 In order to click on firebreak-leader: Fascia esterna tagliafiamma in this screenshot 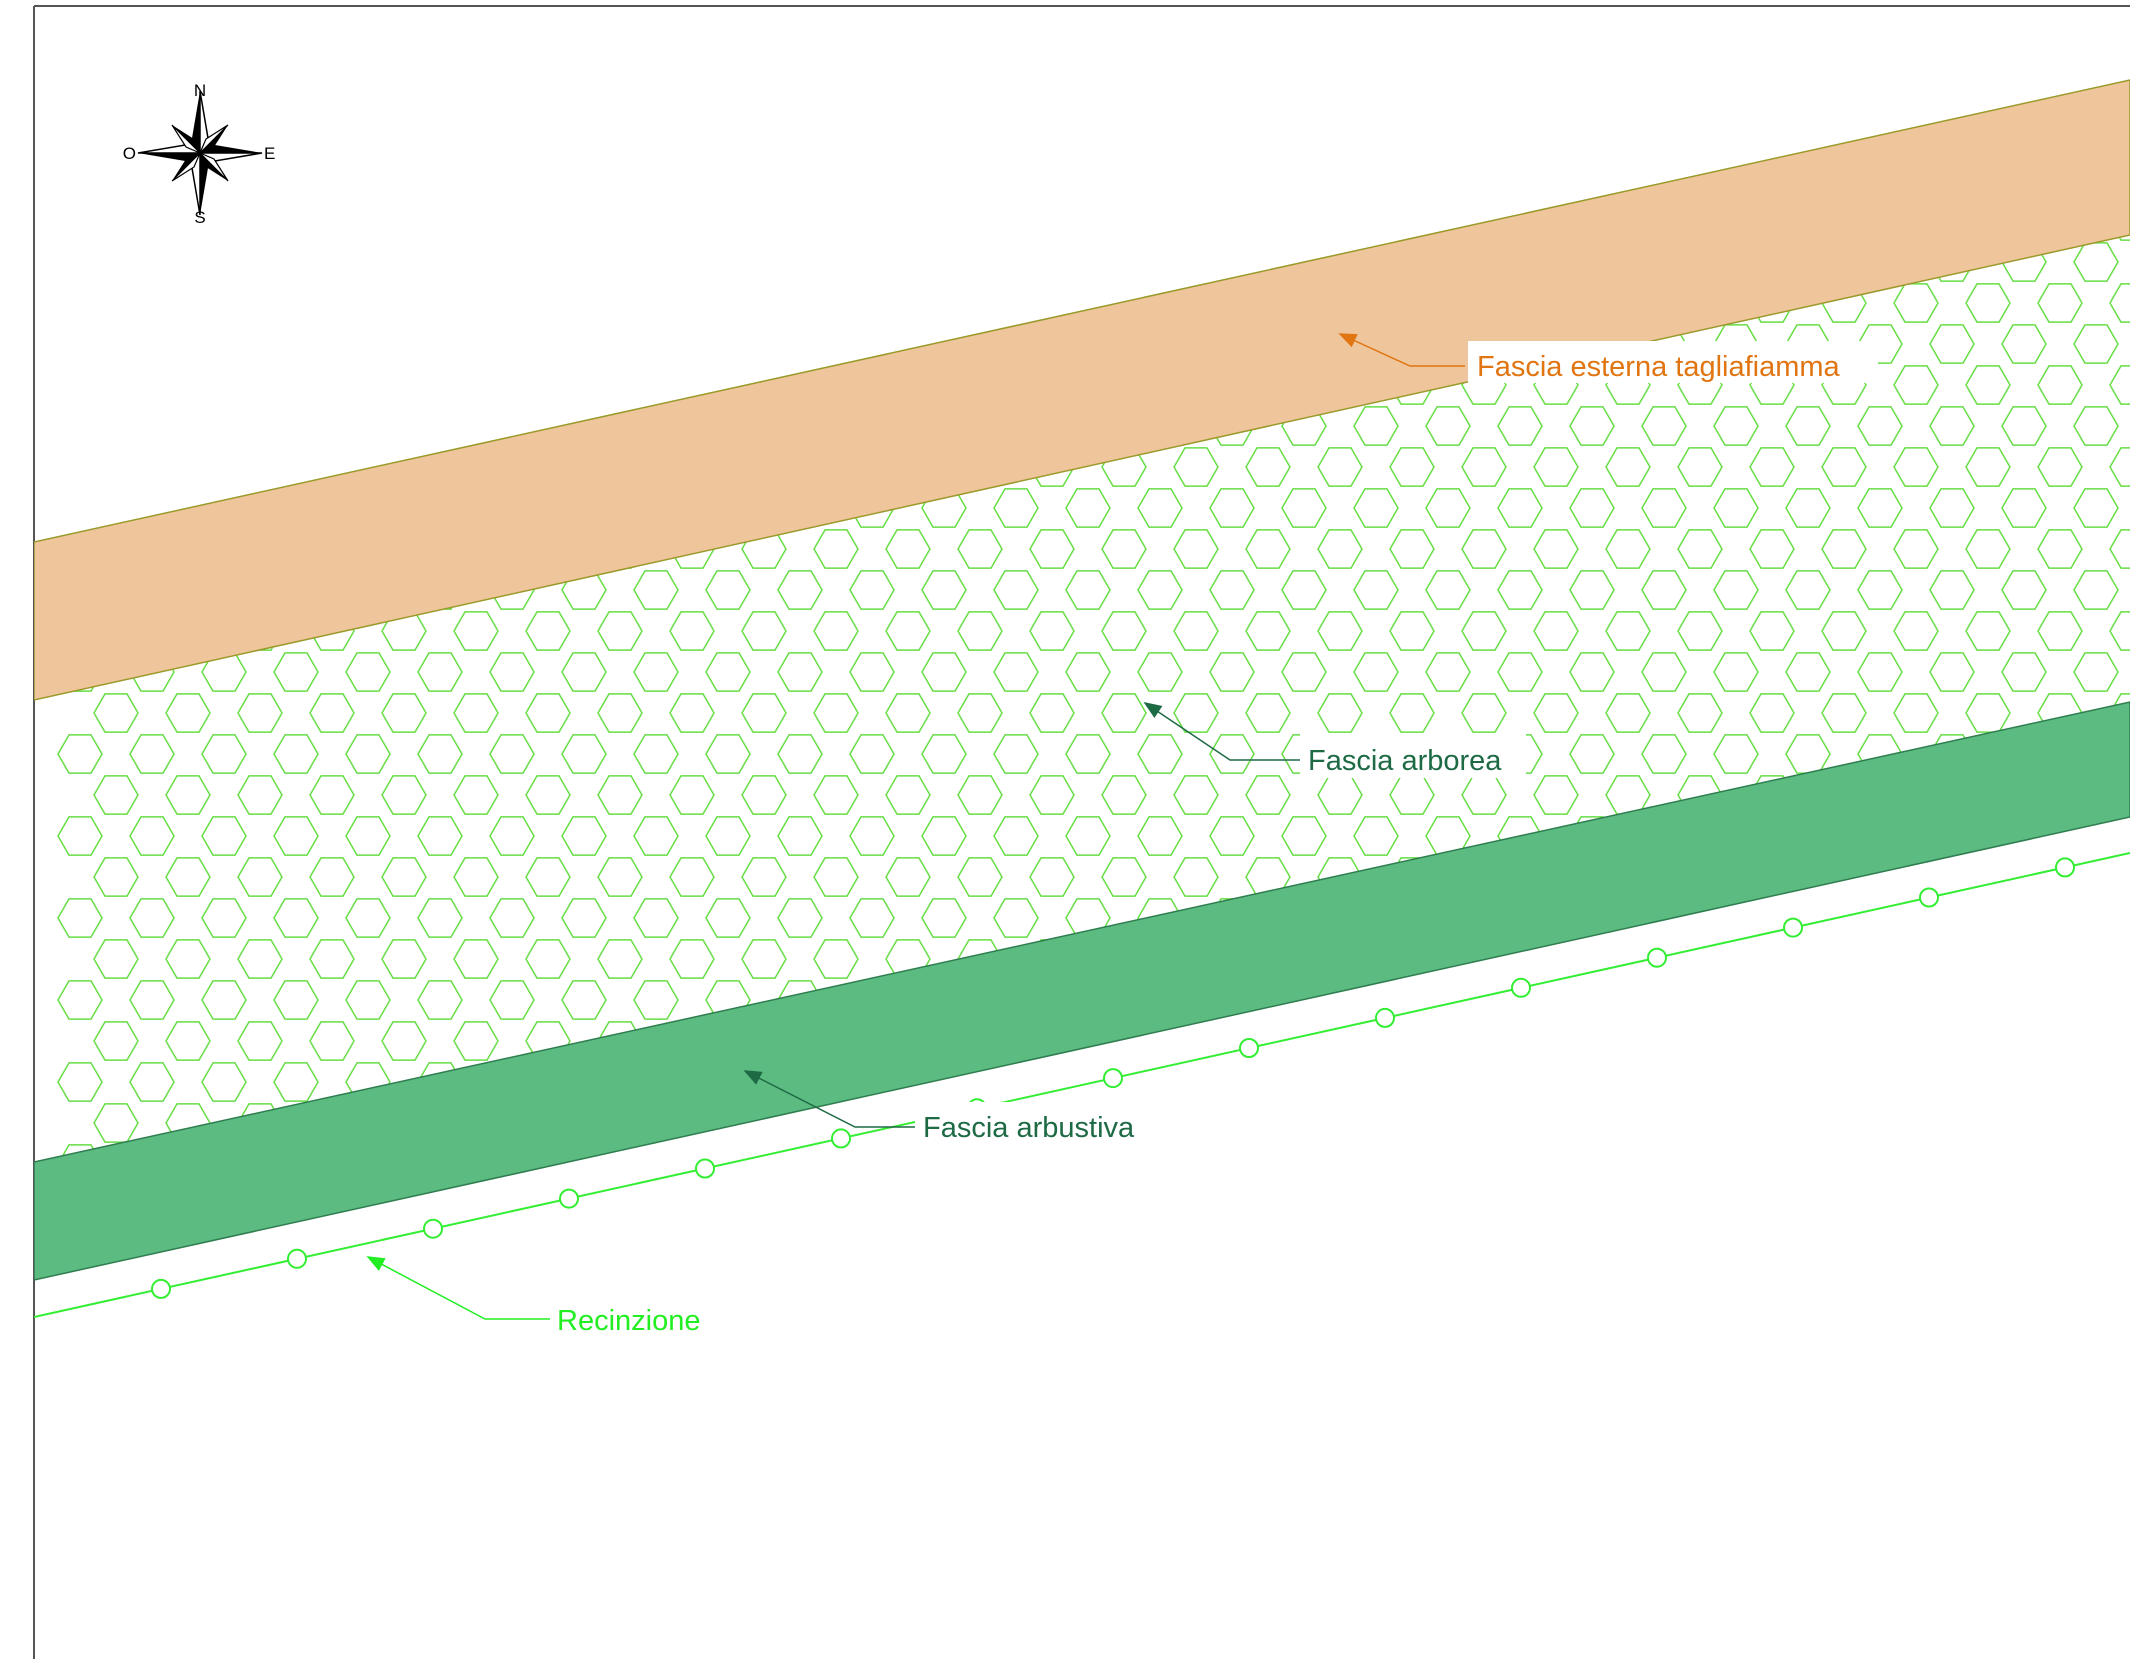, I will do `click(1608, 358)`.